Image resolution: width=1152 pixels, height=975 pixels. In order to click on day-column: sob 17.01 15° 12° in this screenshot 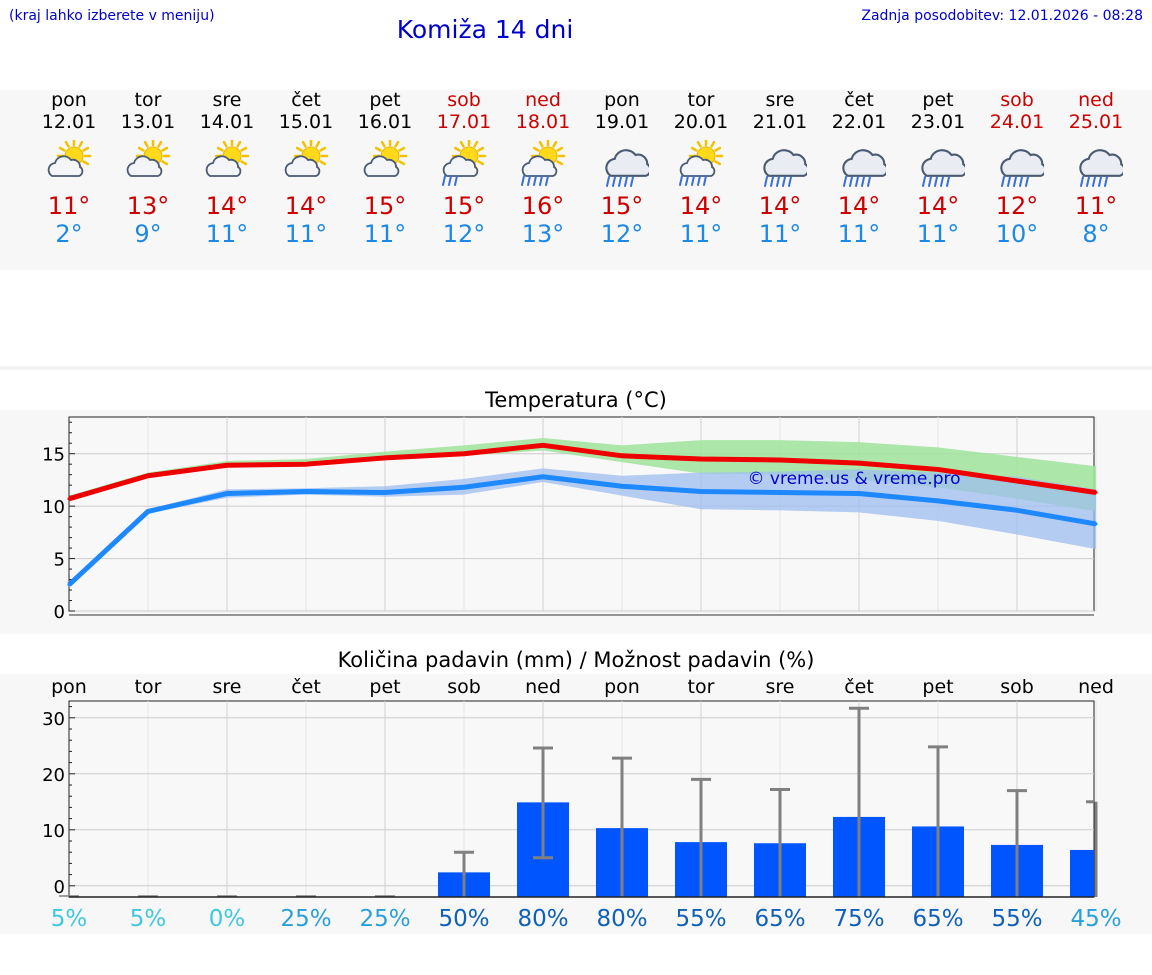, I will do `click(464, 169)`.